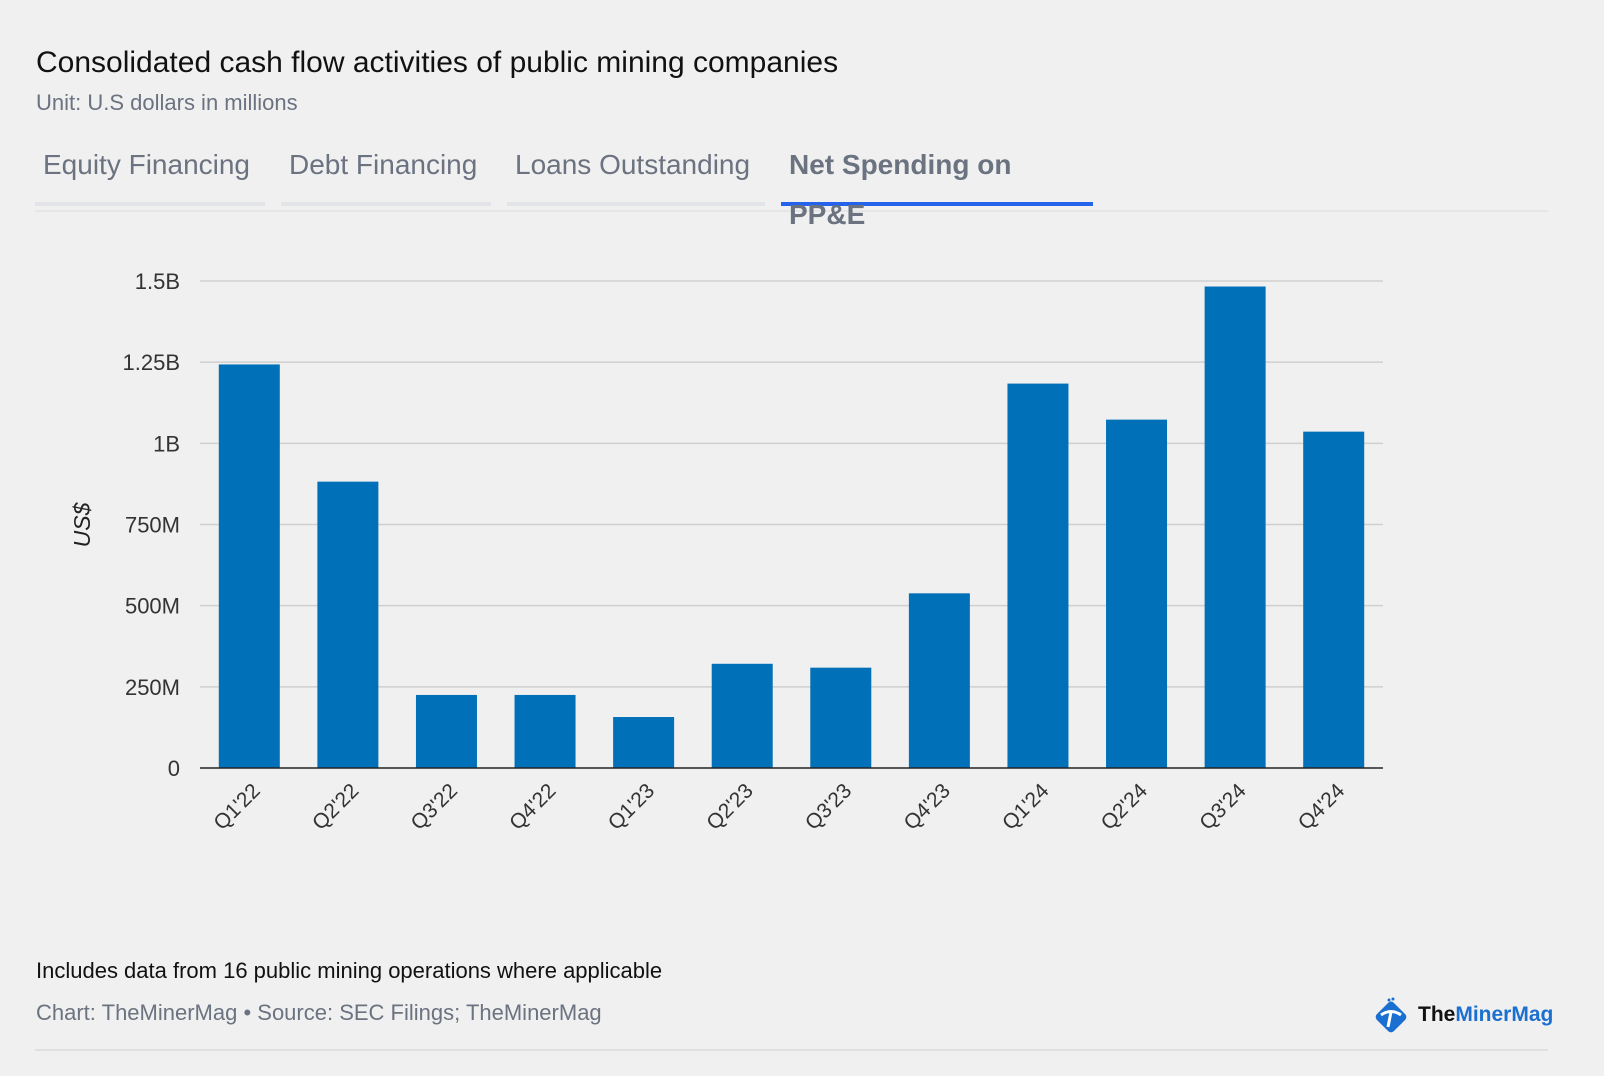 Image resolution: width=1604 pixels, height=1076 pixels. I want to click on x-tick-label: Q2'23, so click(729, 806).